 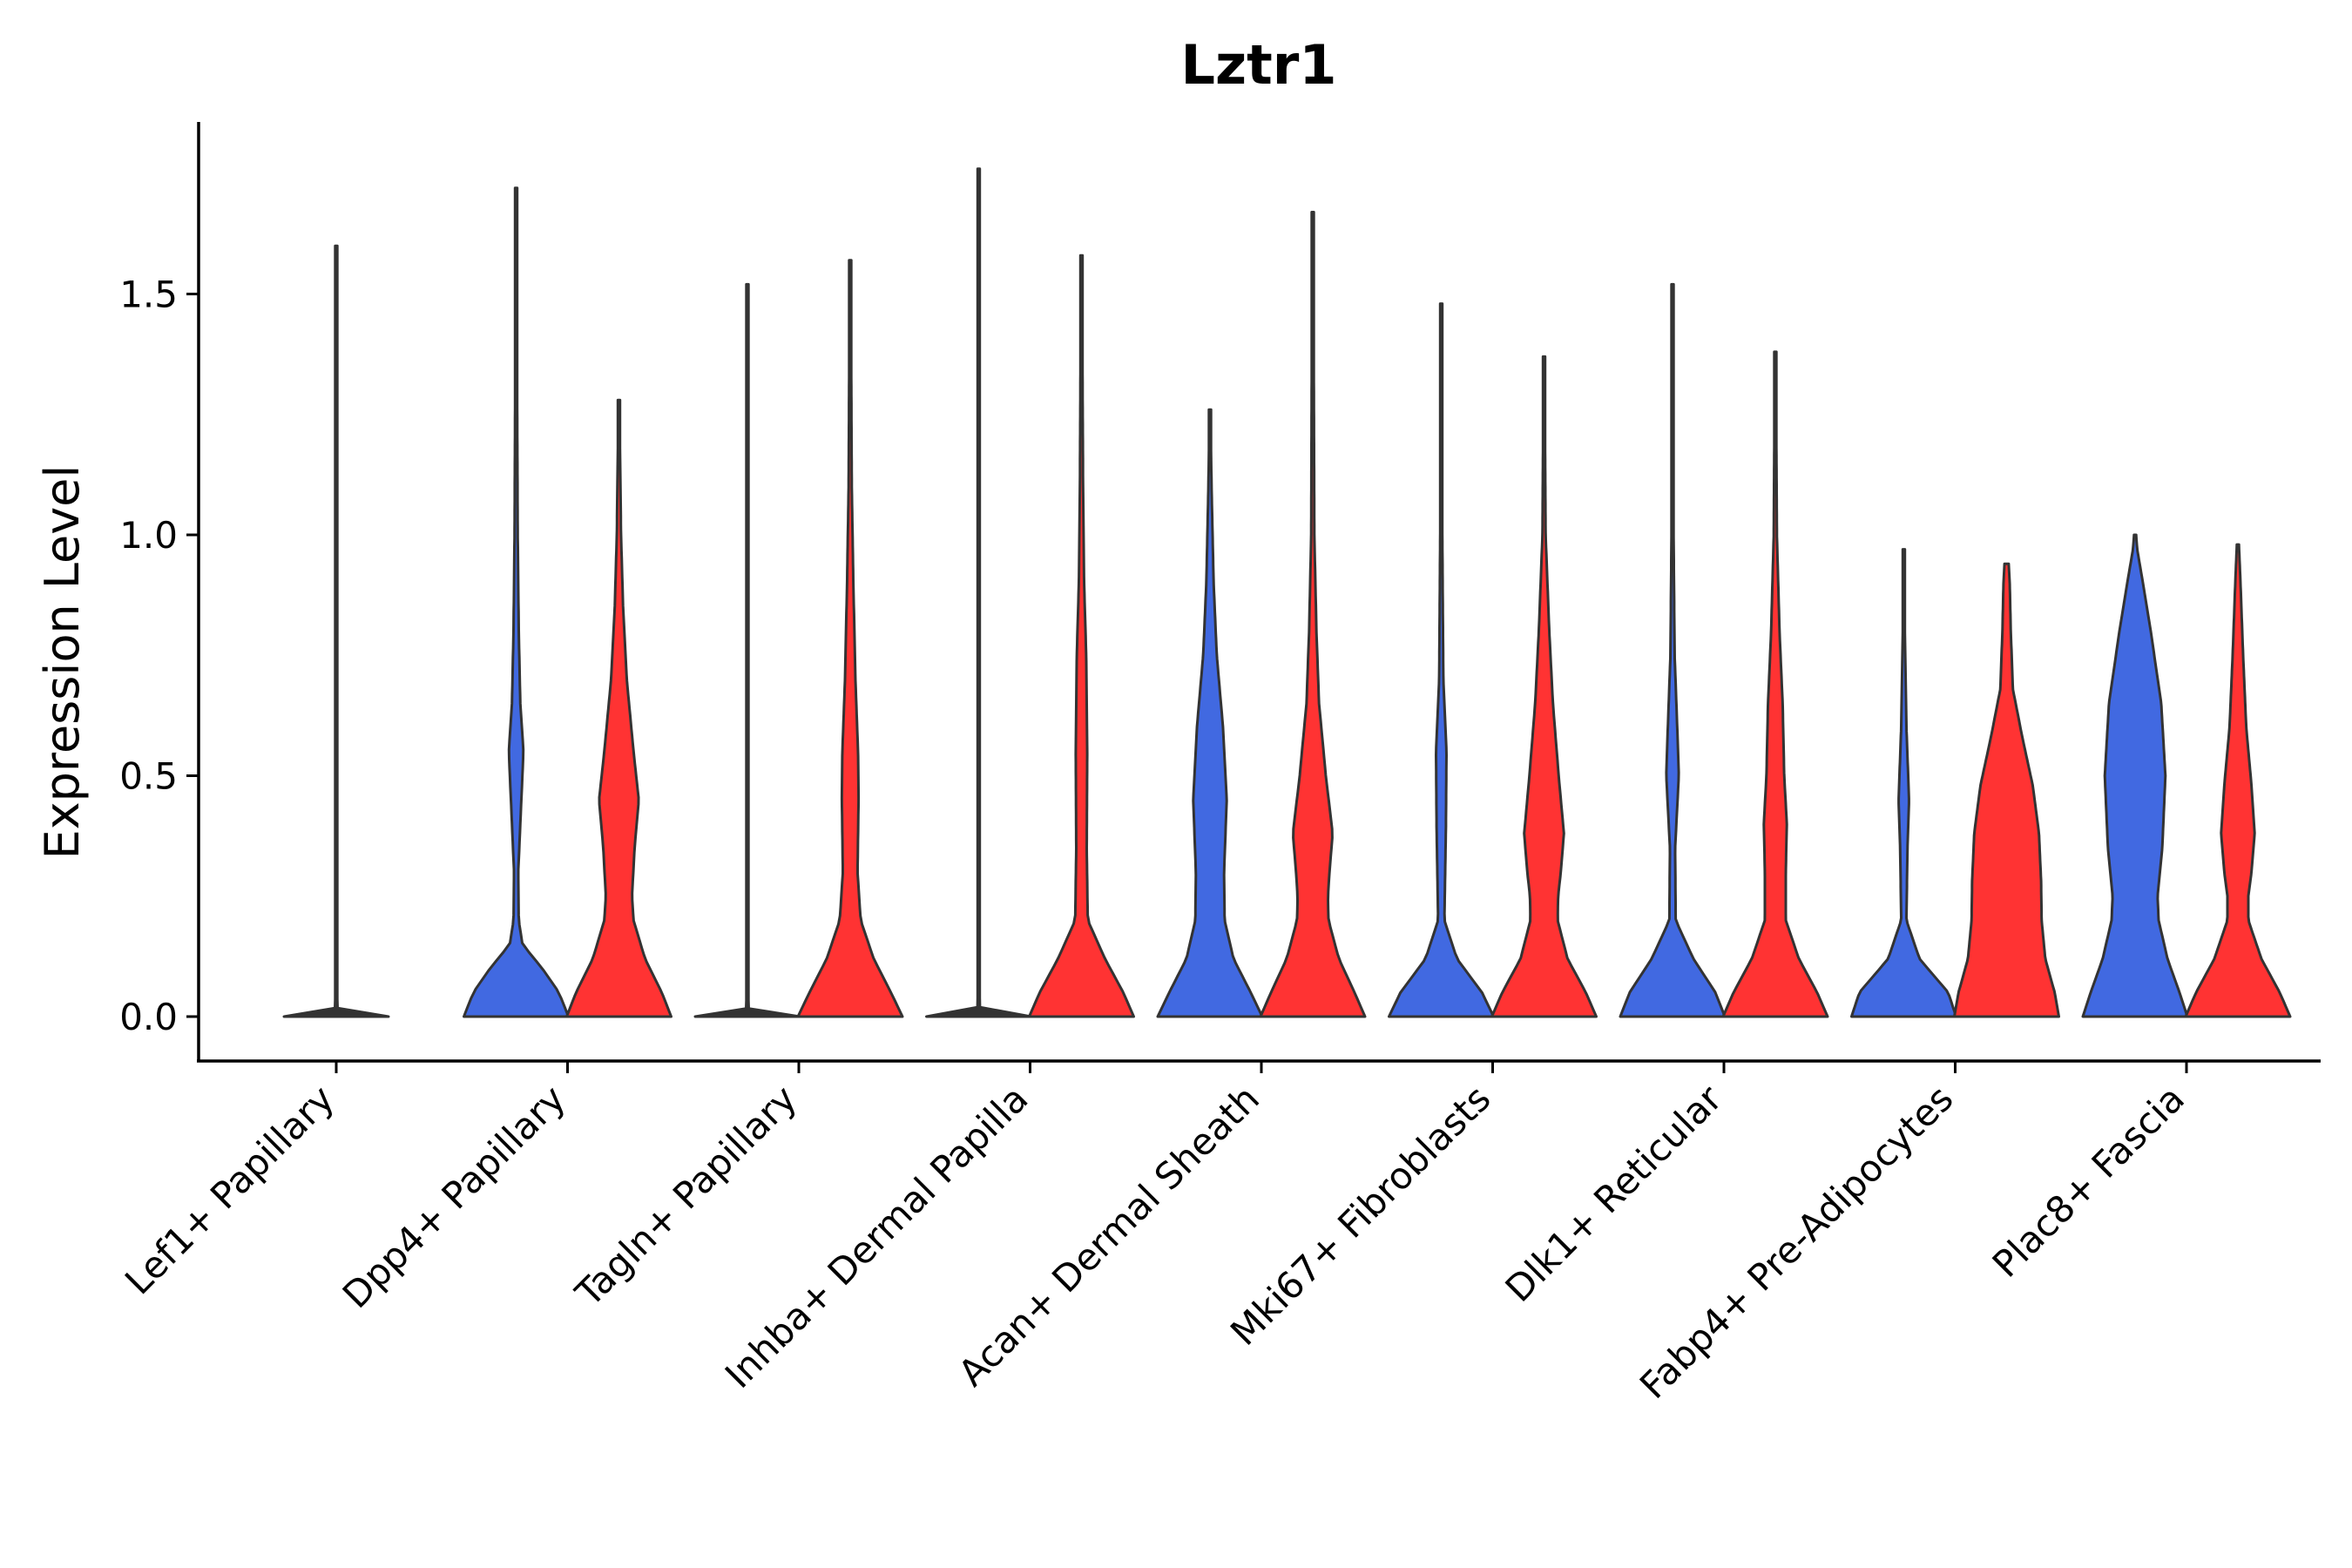 What do you see at coordinates (686, 1196) in the screenshot?
I see `x-tick-label: Tagln+ Papillary` at bounding box center [686, 1196].